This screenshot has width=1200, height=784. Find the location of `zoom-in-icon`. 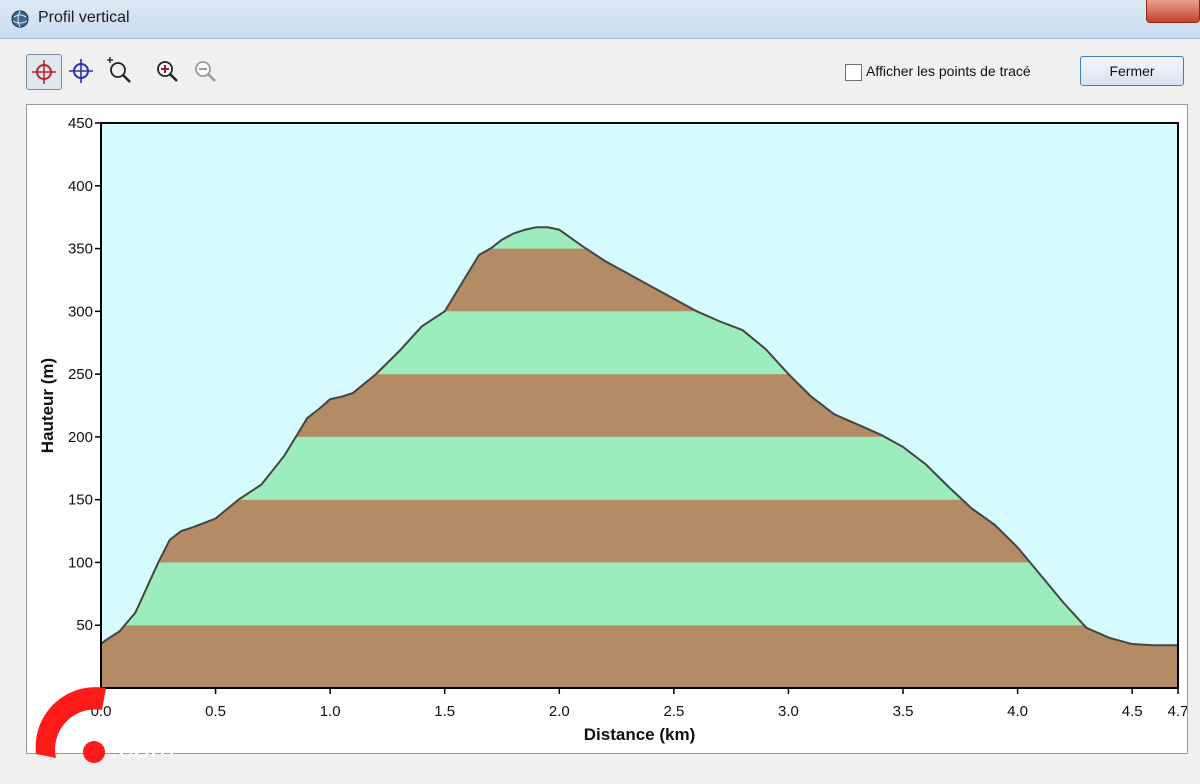

zoom-in-icon is located at coordinates (167, 71).